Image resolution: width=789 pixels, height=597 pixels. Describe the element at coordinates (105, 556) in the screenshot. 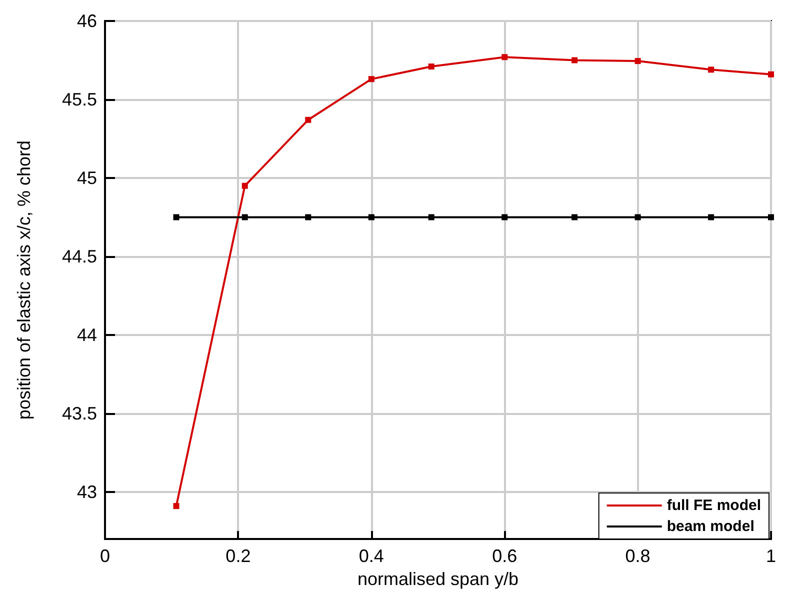

I see `x-tick-label: 0` at that location.